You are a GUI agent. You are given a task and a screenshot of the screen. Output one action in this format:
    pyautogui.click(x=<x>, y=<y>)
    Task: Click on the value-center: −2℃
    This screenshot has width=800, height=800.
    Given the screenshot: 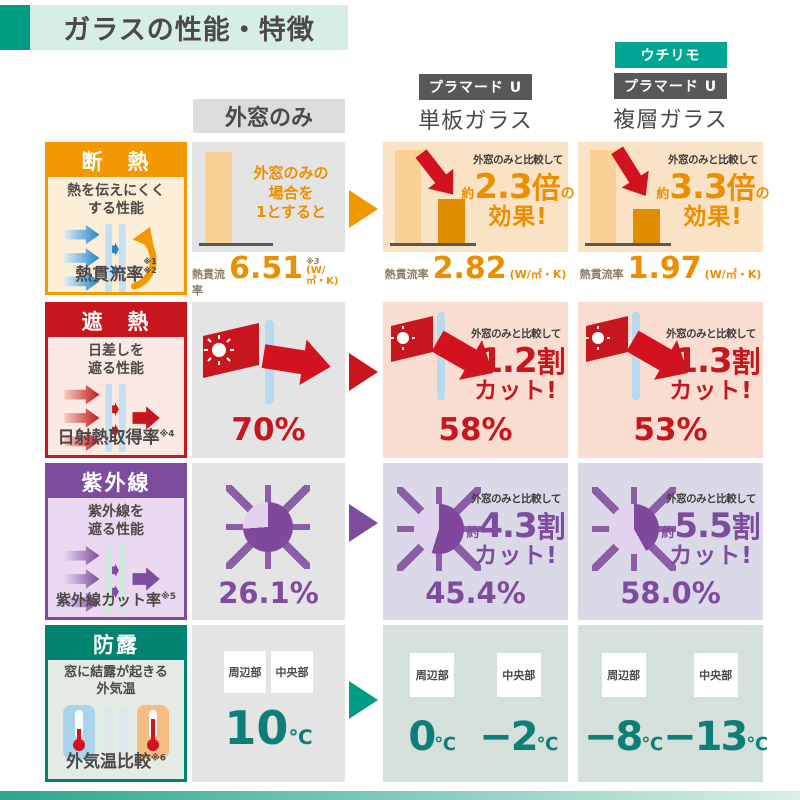 What is the action you would take?
    pyautogui.click(x=519, y=737)
    